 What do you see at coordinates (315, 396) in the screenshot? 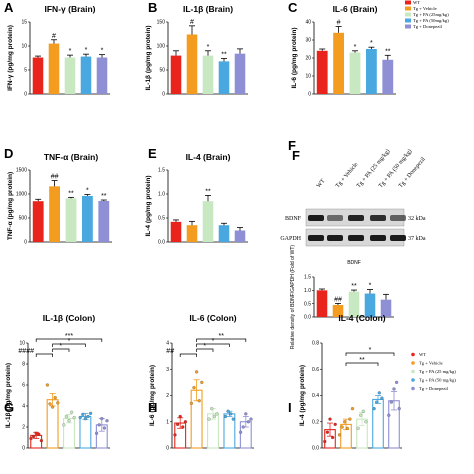
I see `y-tick-label: 0.4` at bounding box center [315, 396].